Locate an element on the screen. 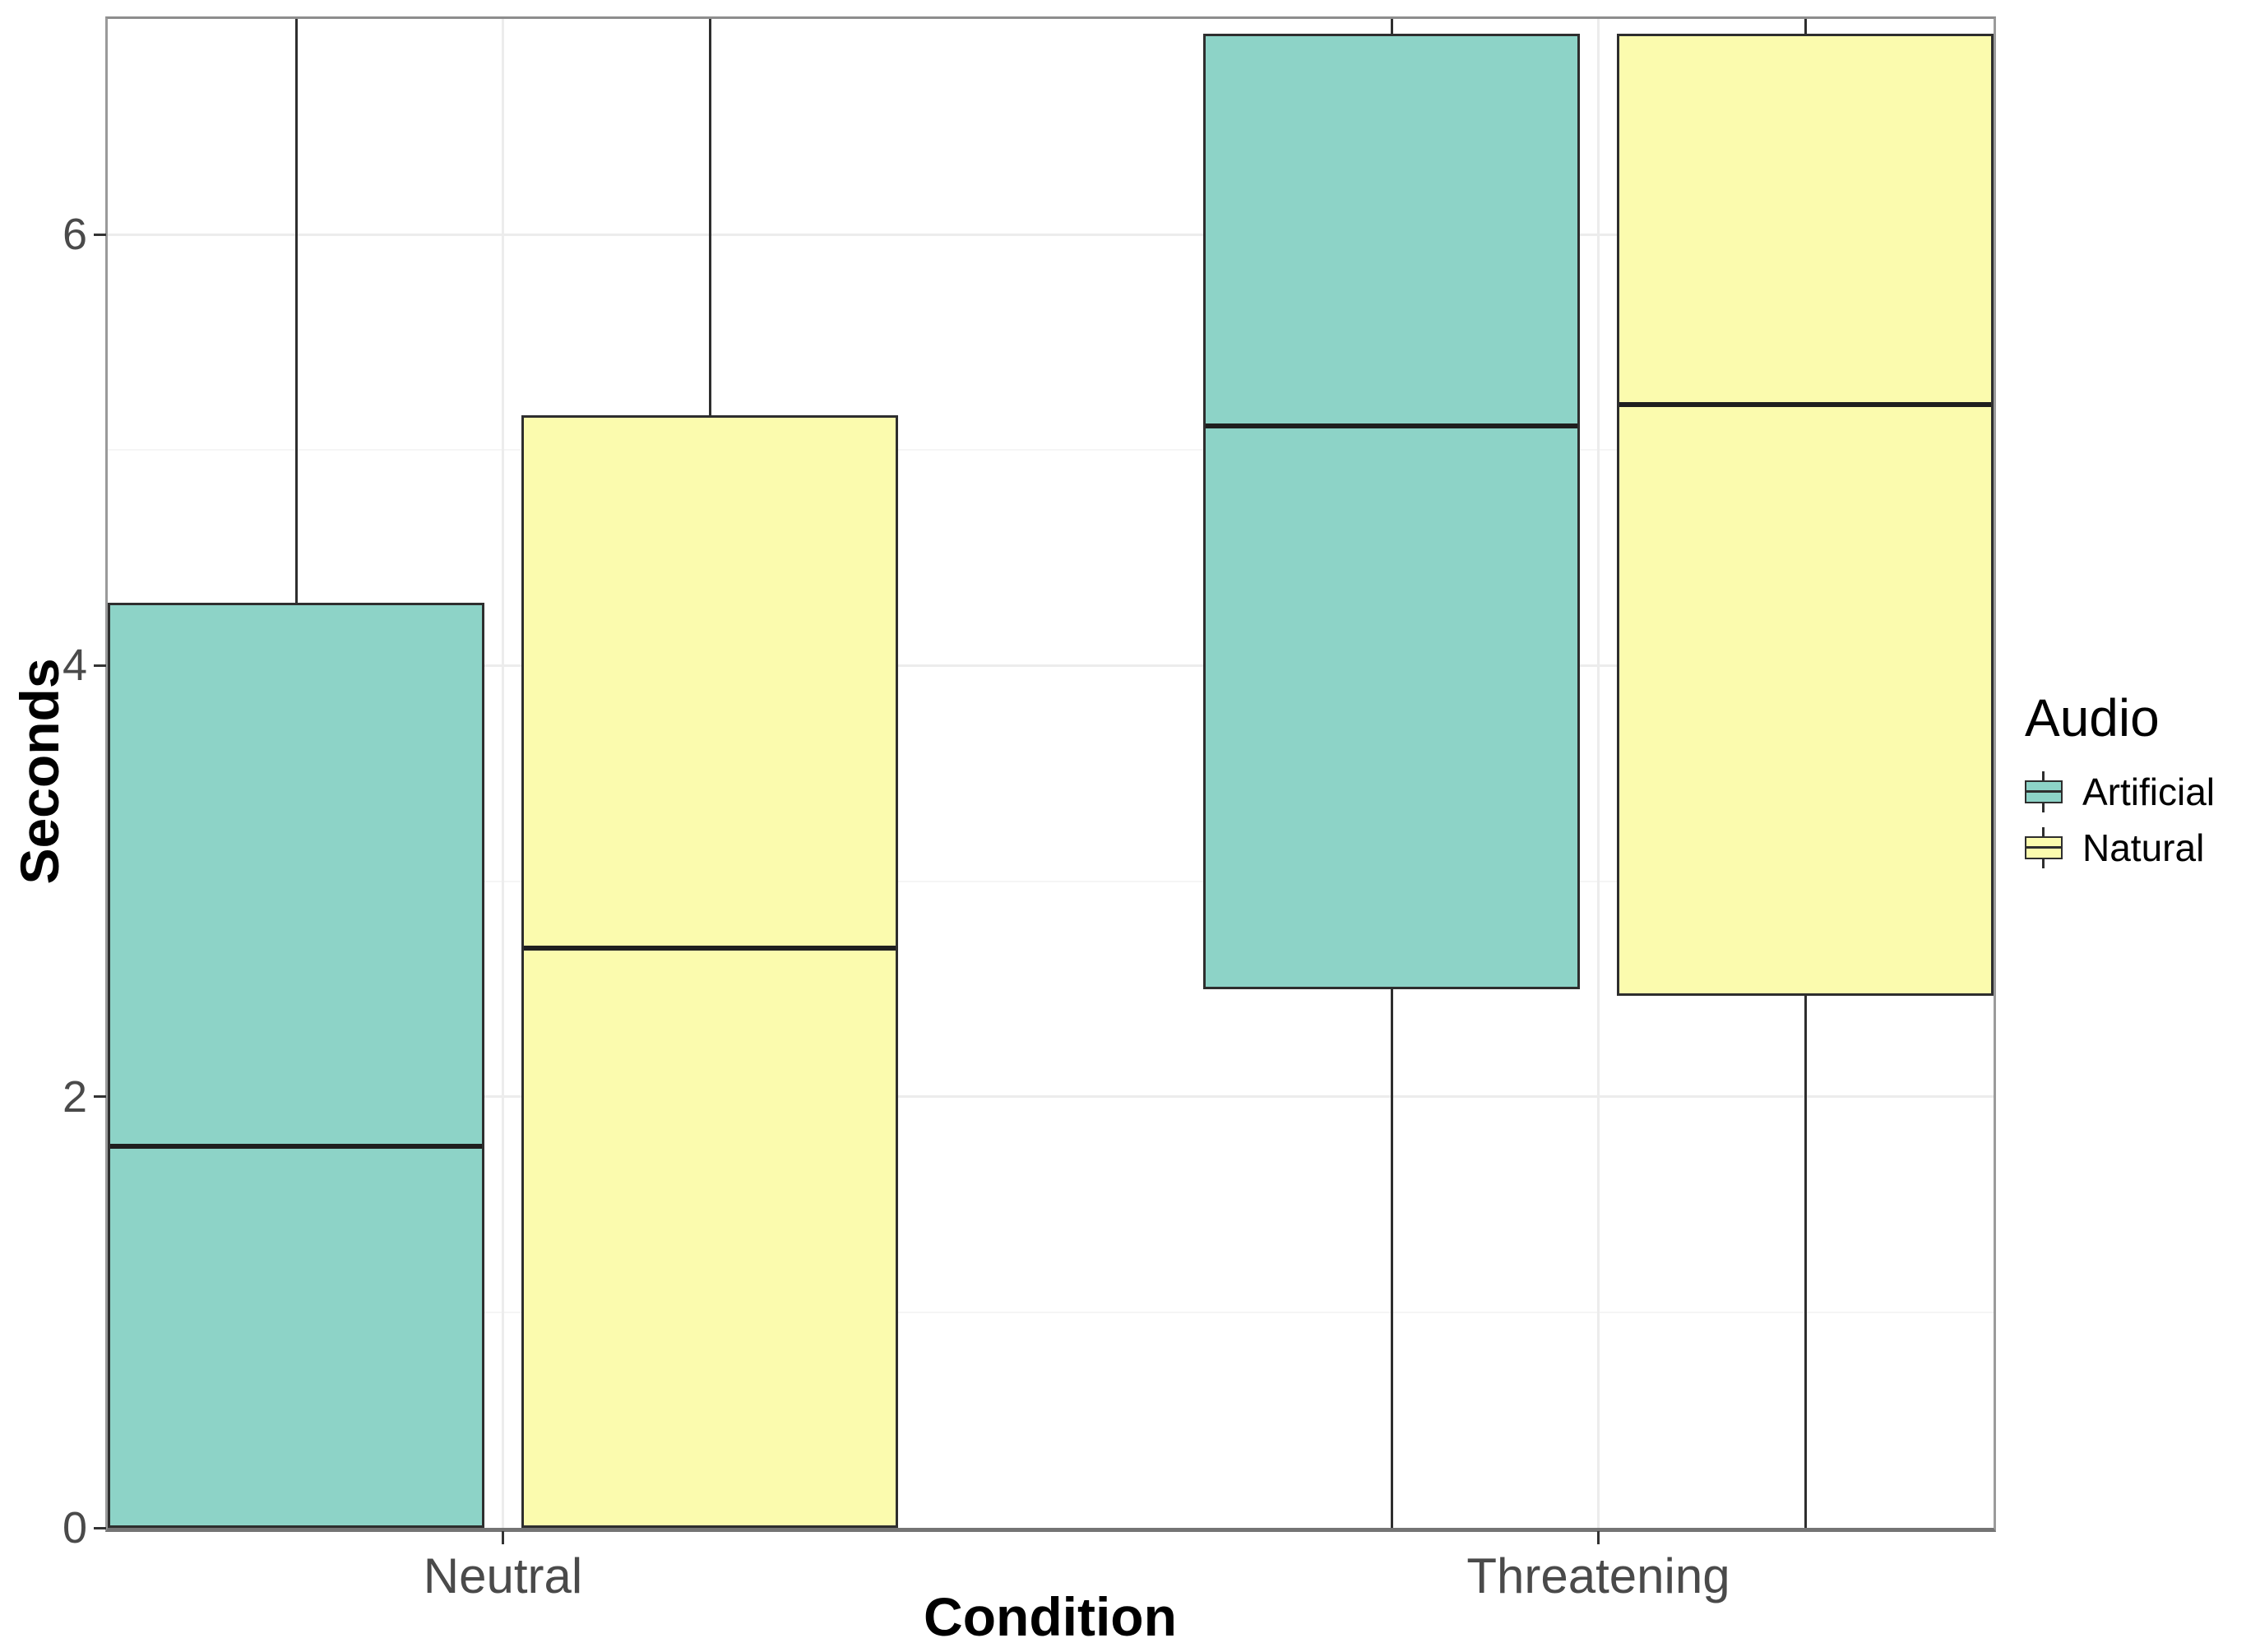 This screenshot has height=1652, width=2260. box-natural-threatening is located at coordinates (1805, 515).